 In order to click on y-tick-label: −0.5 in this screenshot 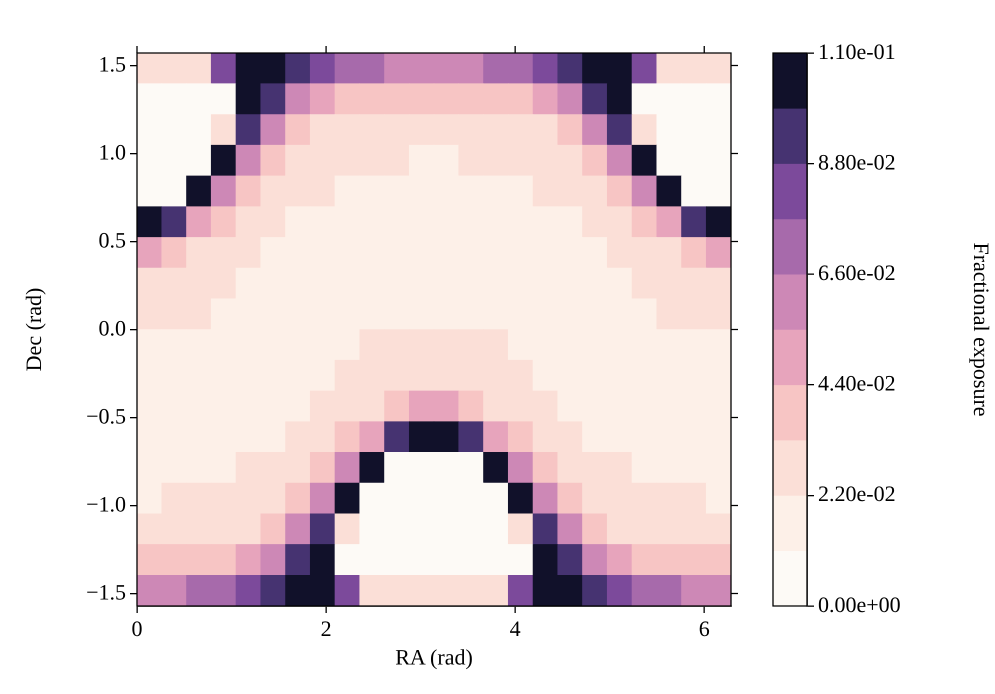, I will do `click(106, 415)`.